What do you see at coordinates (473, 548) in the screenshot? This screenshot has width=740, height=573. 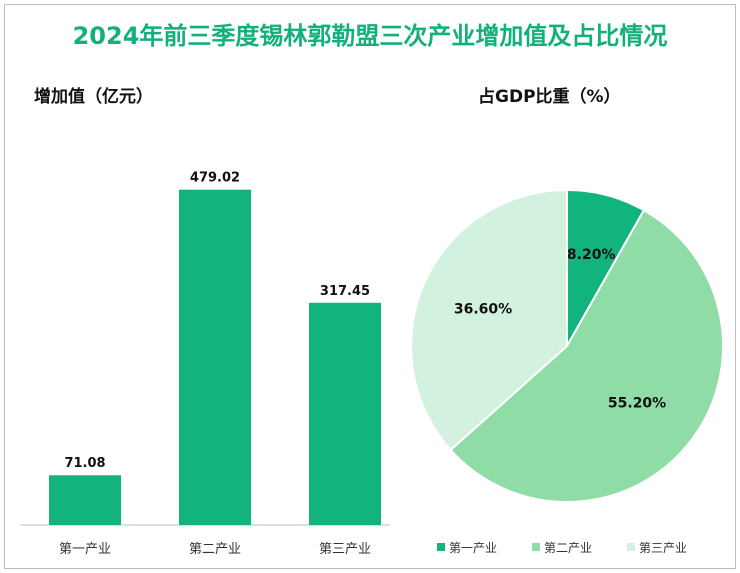 I see `legend-label: 第一产业` at bounding box center [473, 548].